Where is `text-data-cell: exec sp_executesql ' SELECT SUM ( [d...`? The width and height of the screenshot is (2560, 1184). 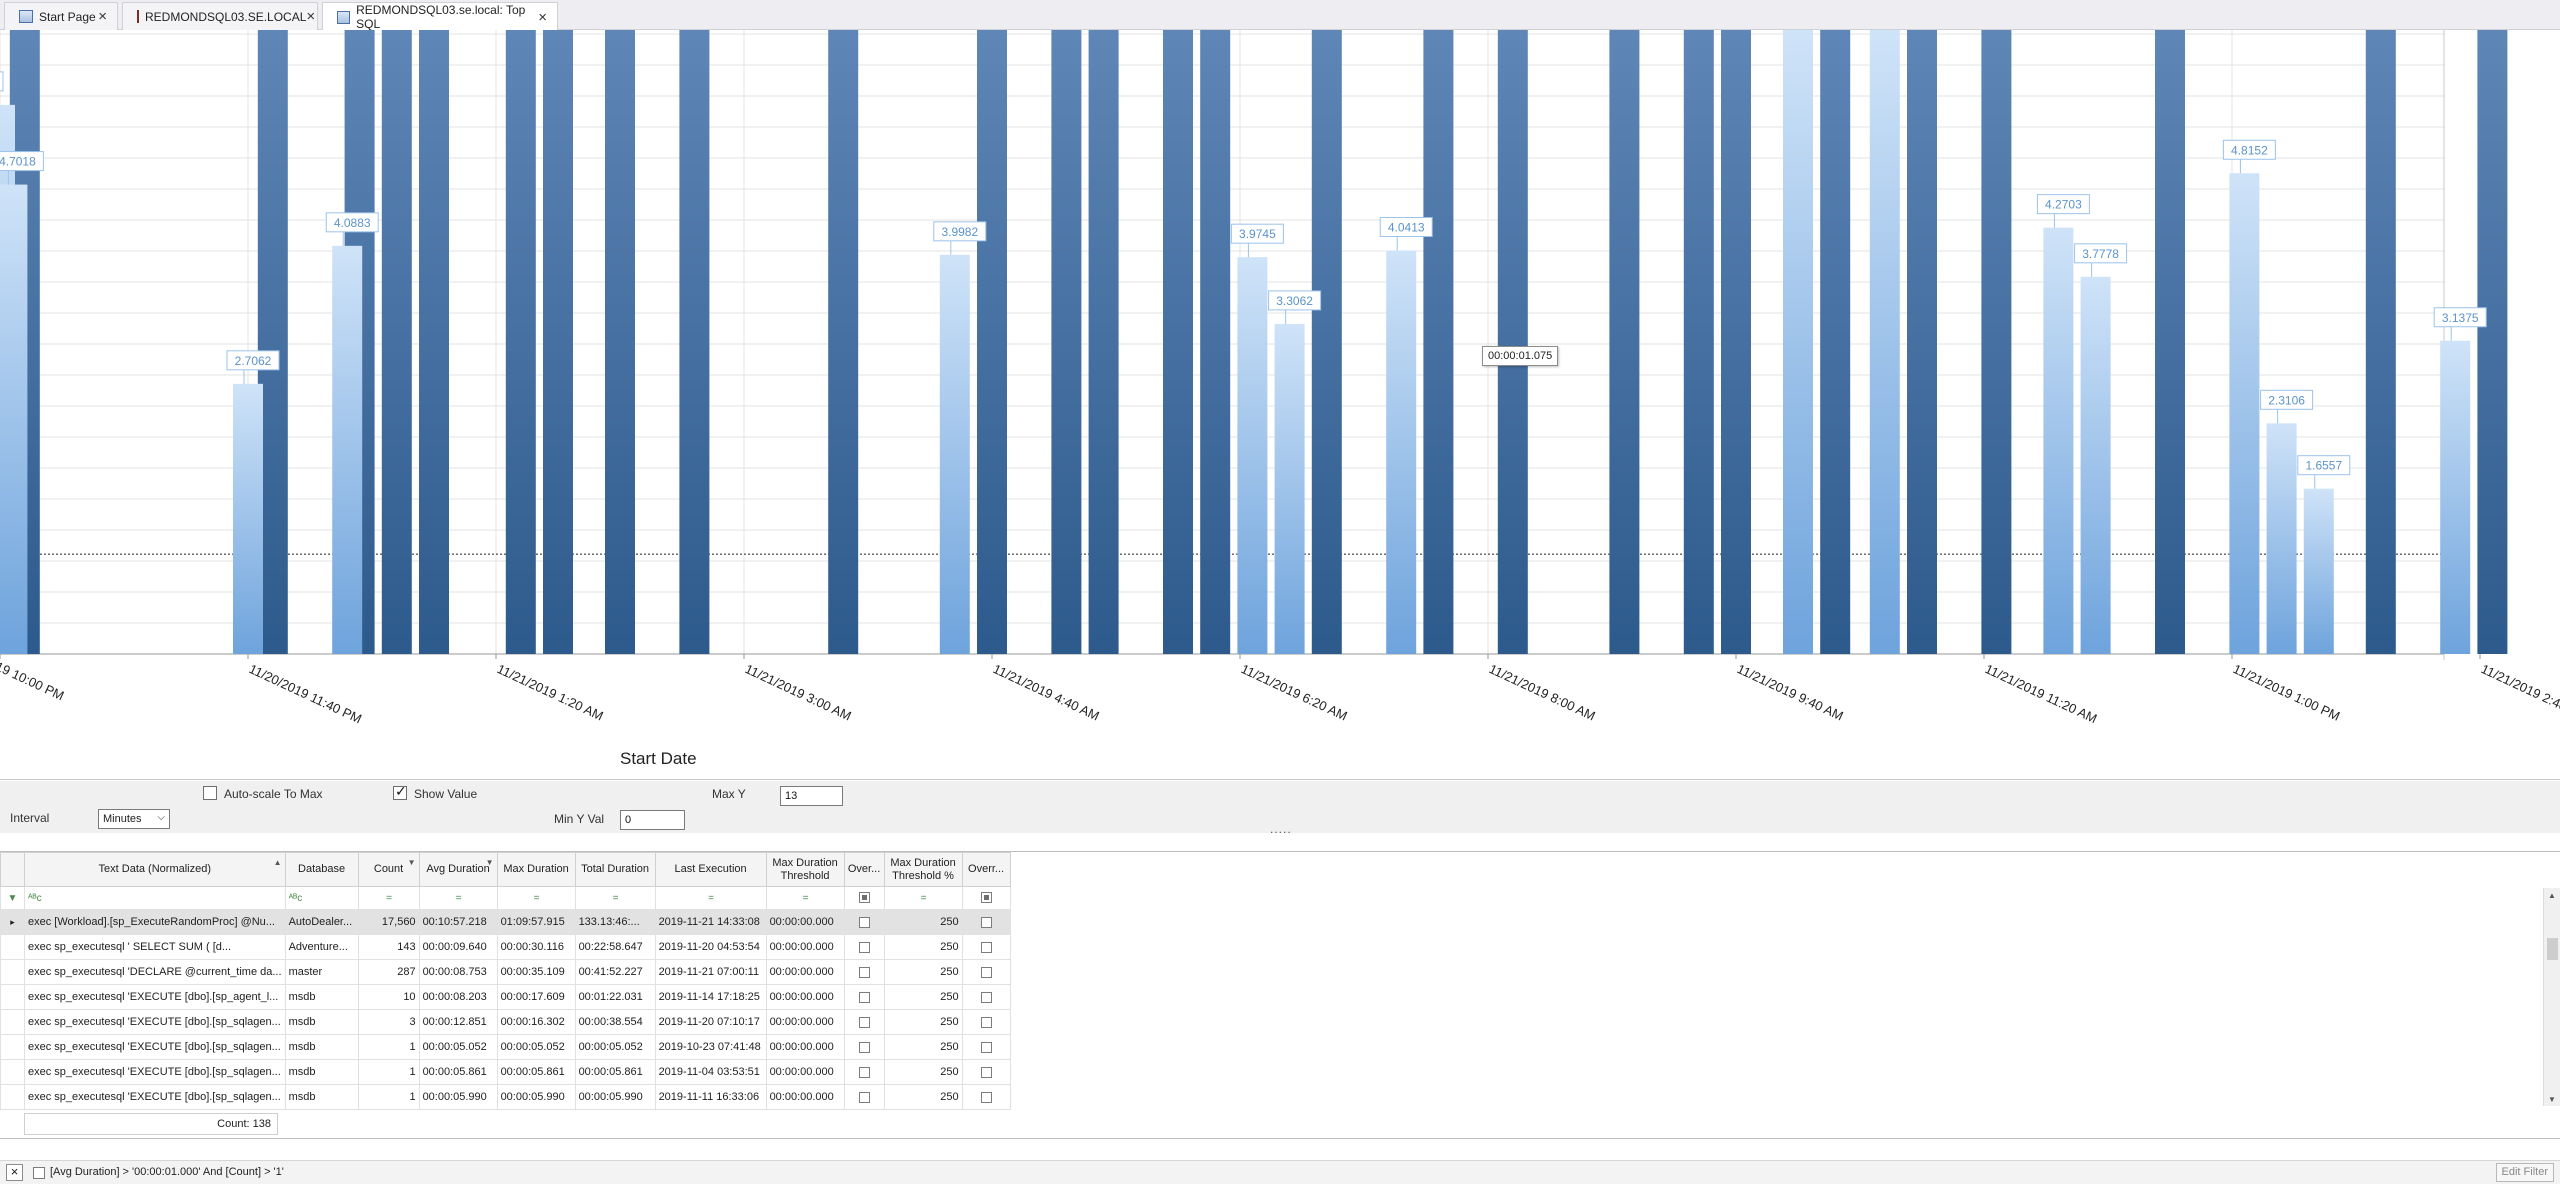
text-data-cell: exec sp_executesql ' SELECT SUM ( [d... is located at coordinates (155, 947).